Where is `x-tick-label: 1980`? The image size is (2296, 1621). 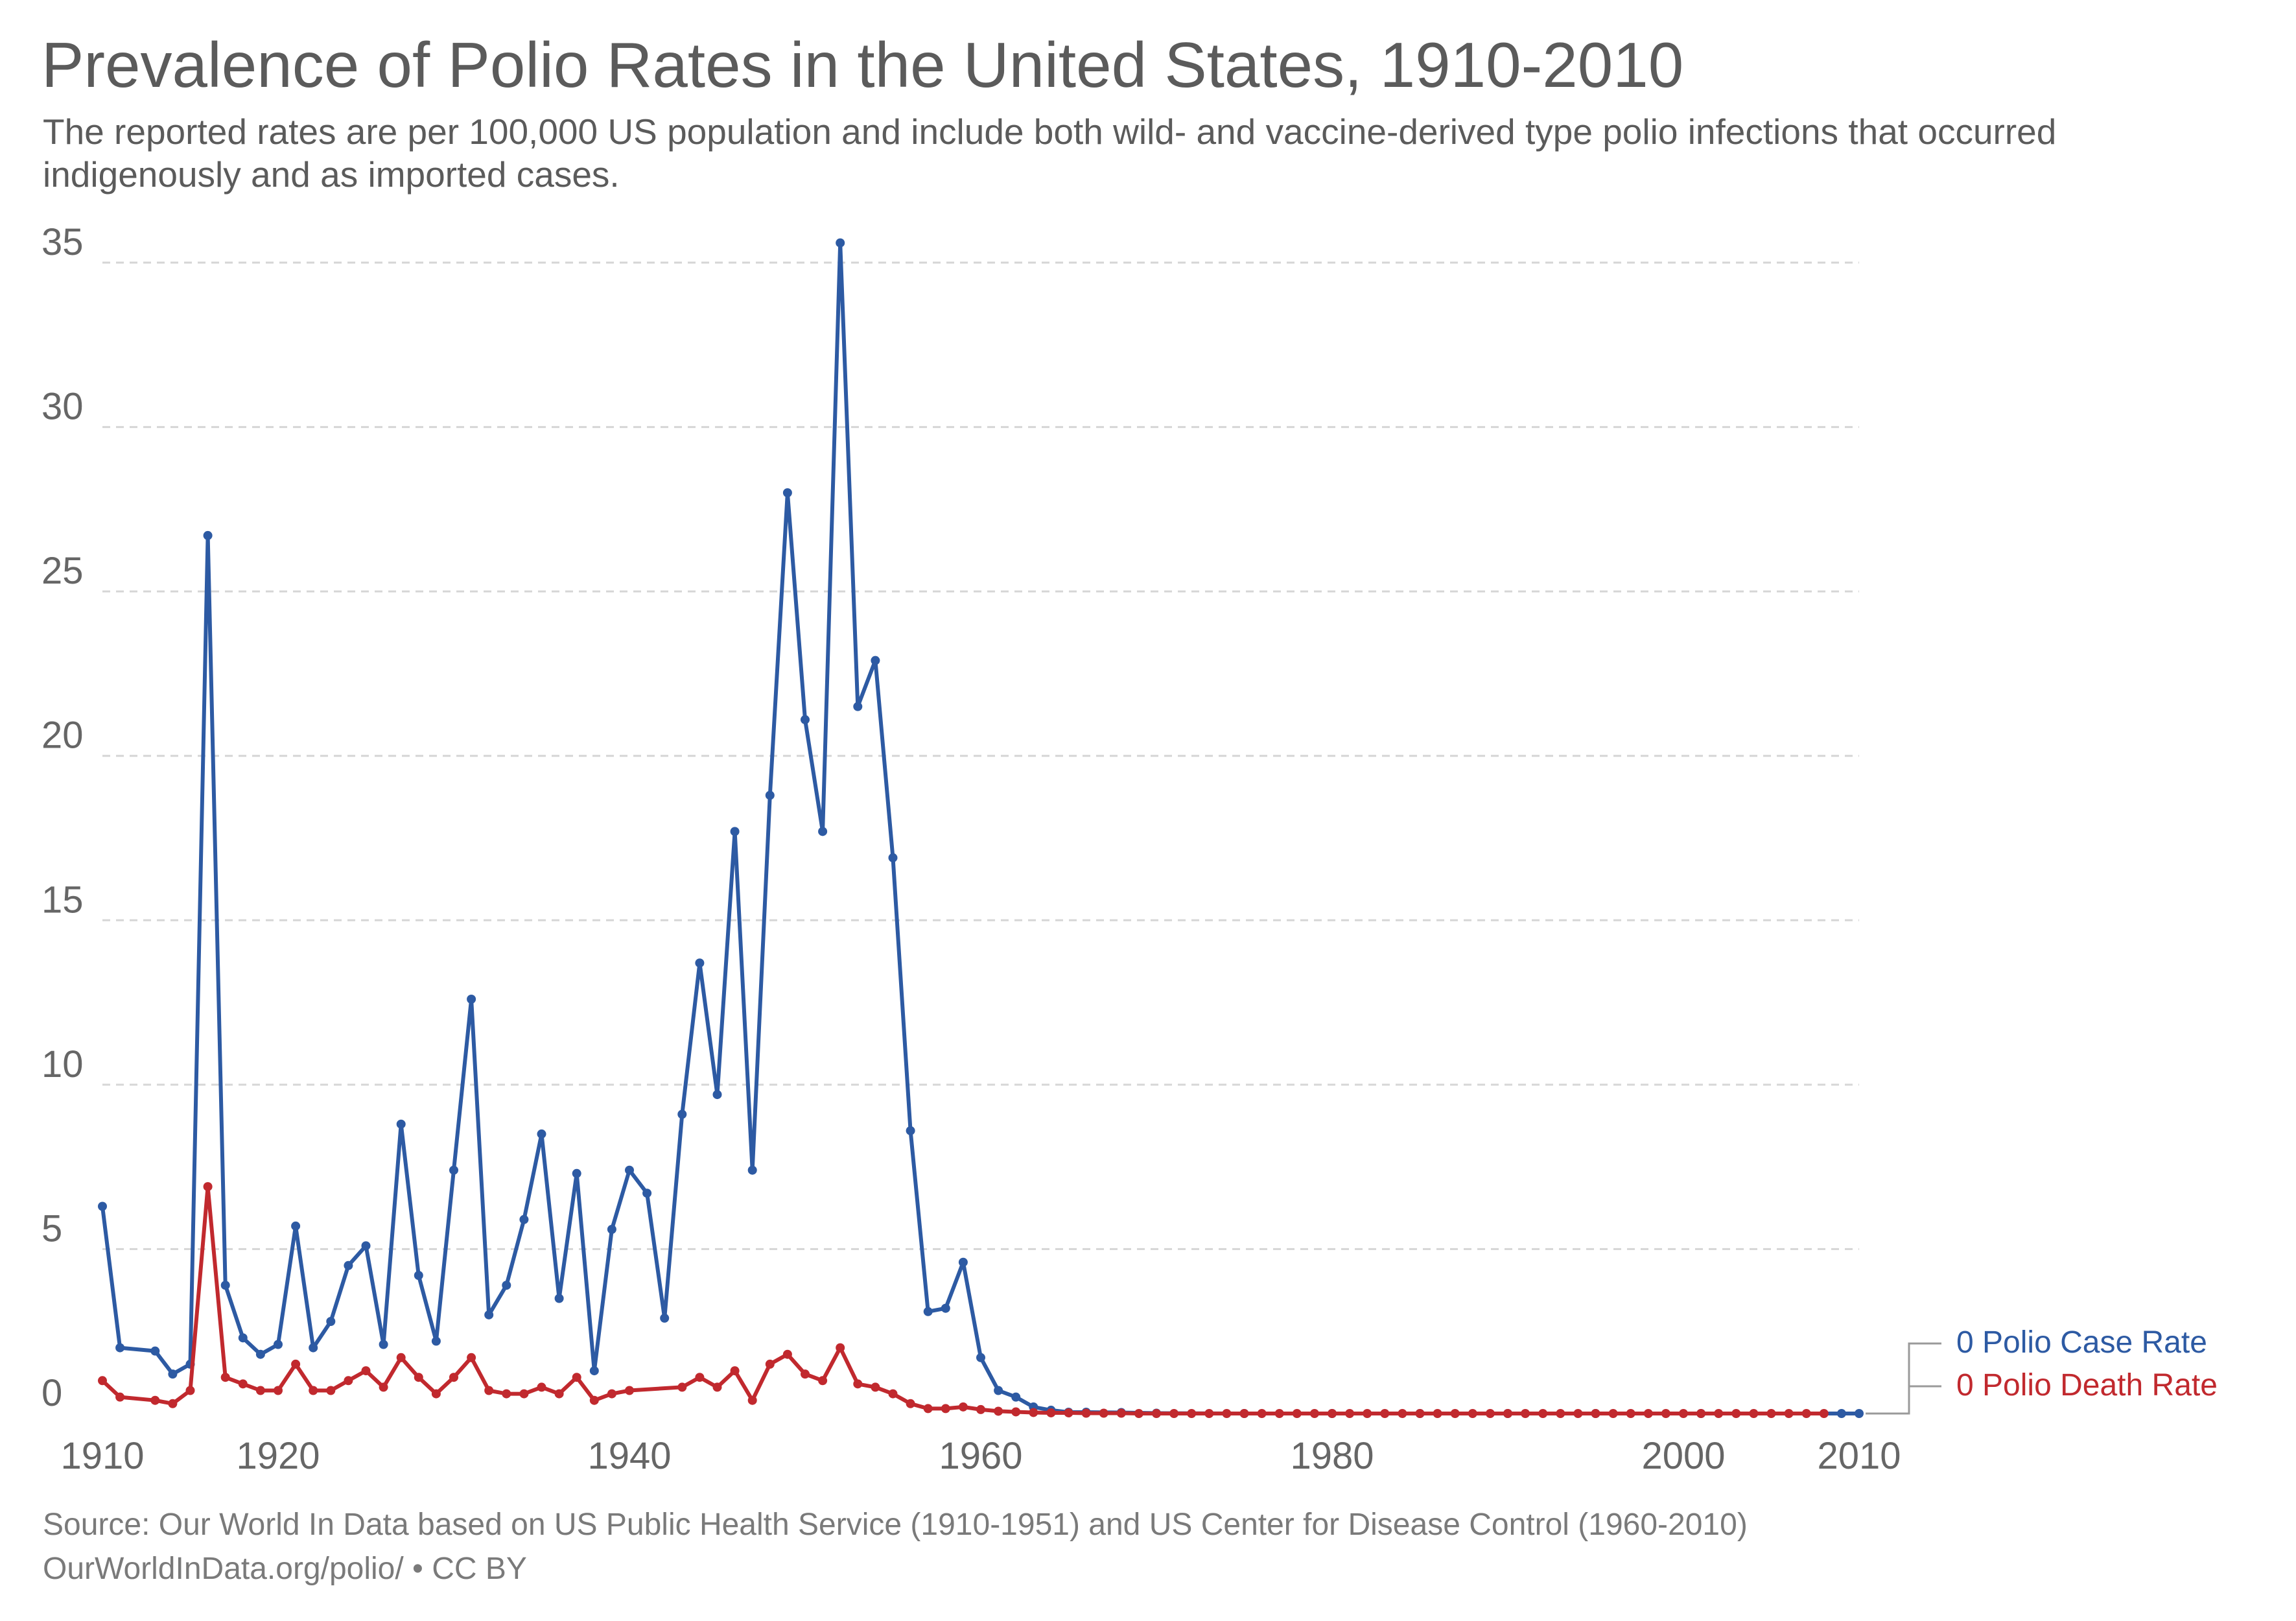
x-tick-label: 1980 is located at coordinates (1332, 1456).